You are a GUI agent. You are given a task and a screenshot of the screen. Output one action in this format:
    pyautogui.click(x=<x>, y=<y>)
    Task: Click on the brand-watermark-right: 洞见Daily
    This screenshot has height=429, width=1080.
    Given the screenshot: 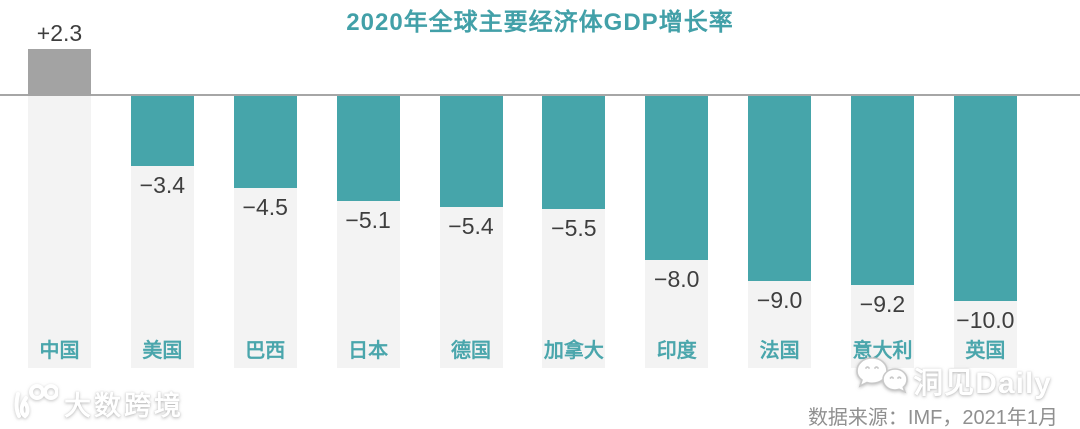 What is the action you would take?
    pyautogui.click(x=953, y=379)
    